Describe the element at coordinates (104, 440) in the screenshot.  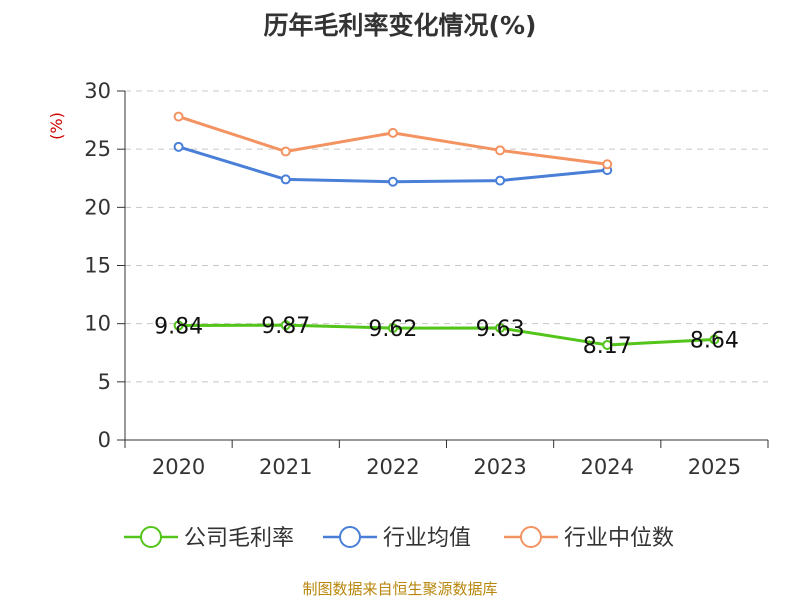
I see `y-tick-label: 0` at that location.